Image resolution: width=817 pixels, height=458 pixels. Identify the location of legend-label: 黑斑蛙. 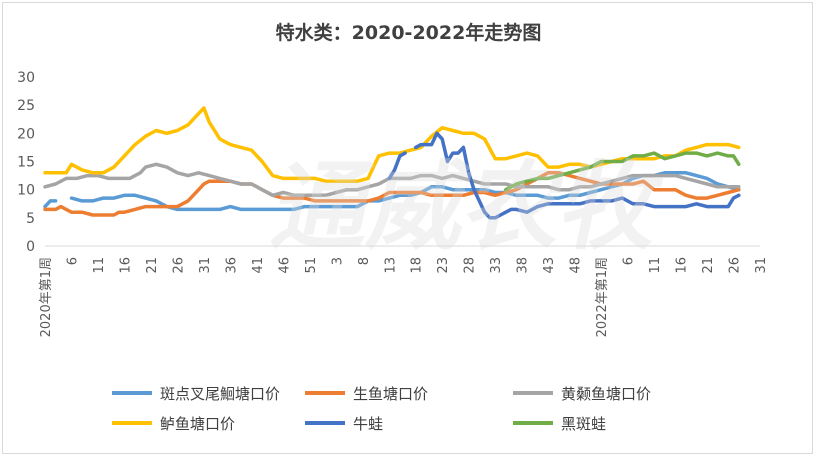
(584, 423).